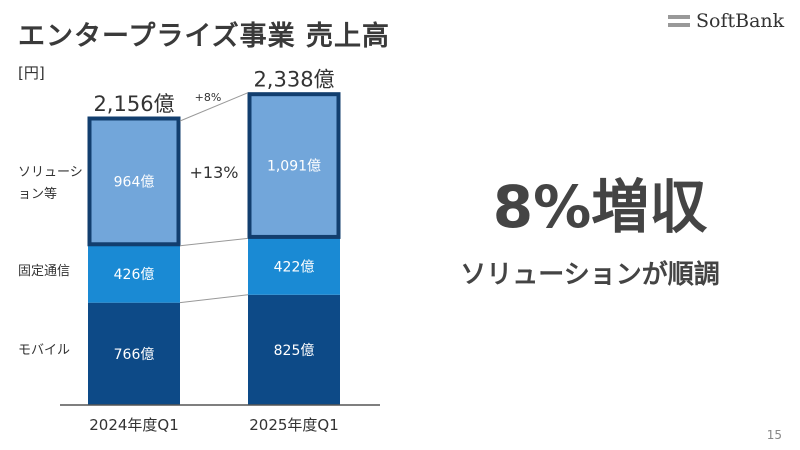  What do you see at coordinates (600, 207) in the screenshot?
I see `headline: 8%増収` at bounding box center [600, 207].